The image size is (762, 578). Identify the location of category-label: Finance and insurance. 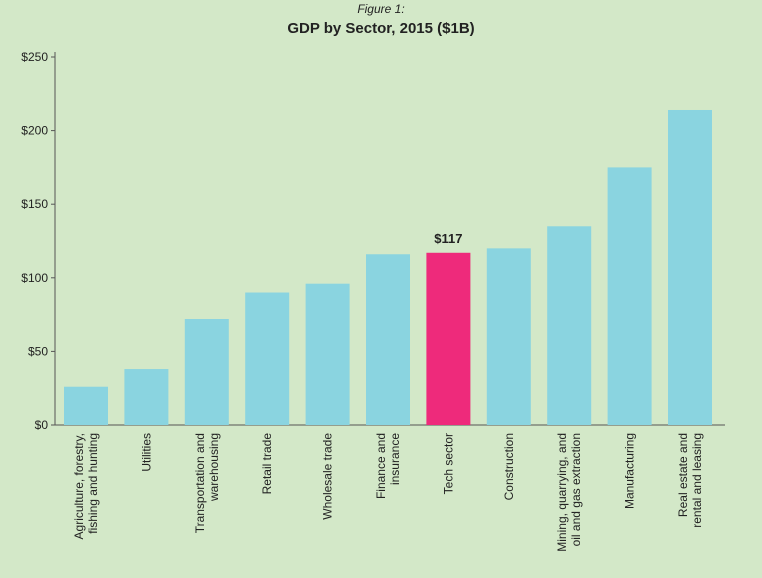
(388, 466).